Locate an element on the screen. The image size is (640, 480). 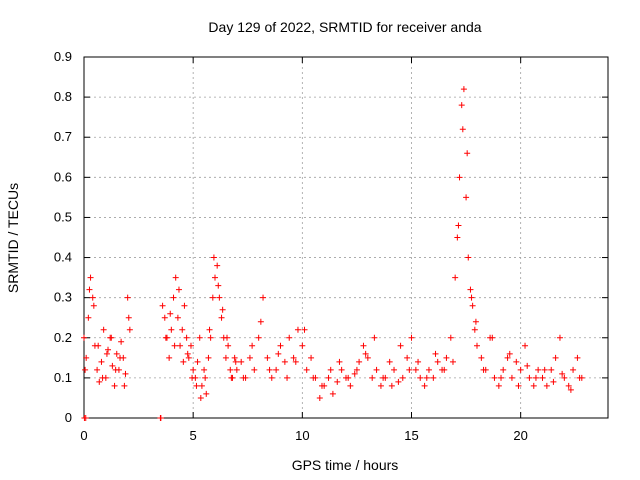
y-tick-label: 0.8 is located at coordinates (63, 96).